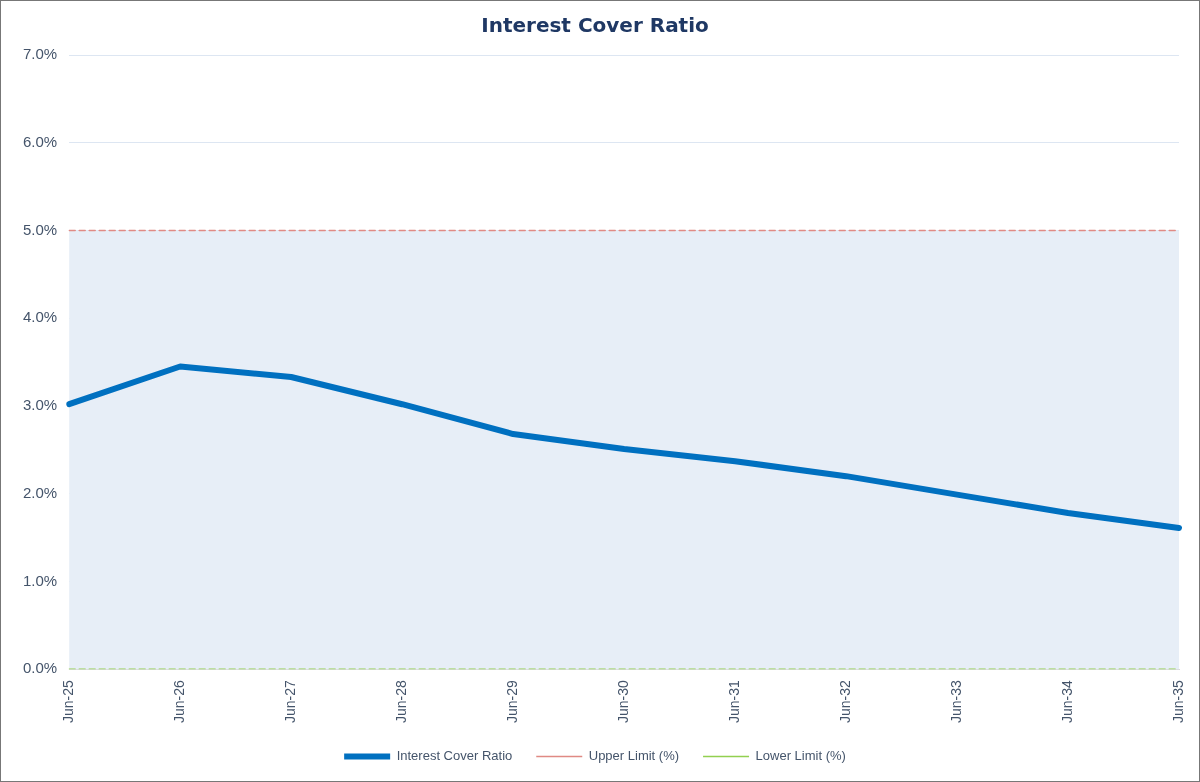 This screenshot has height=782, width=1200. Describe the element at coordinates (40, 405) in the screenshot. I see `y-tick-label: 3.0%` at that location.